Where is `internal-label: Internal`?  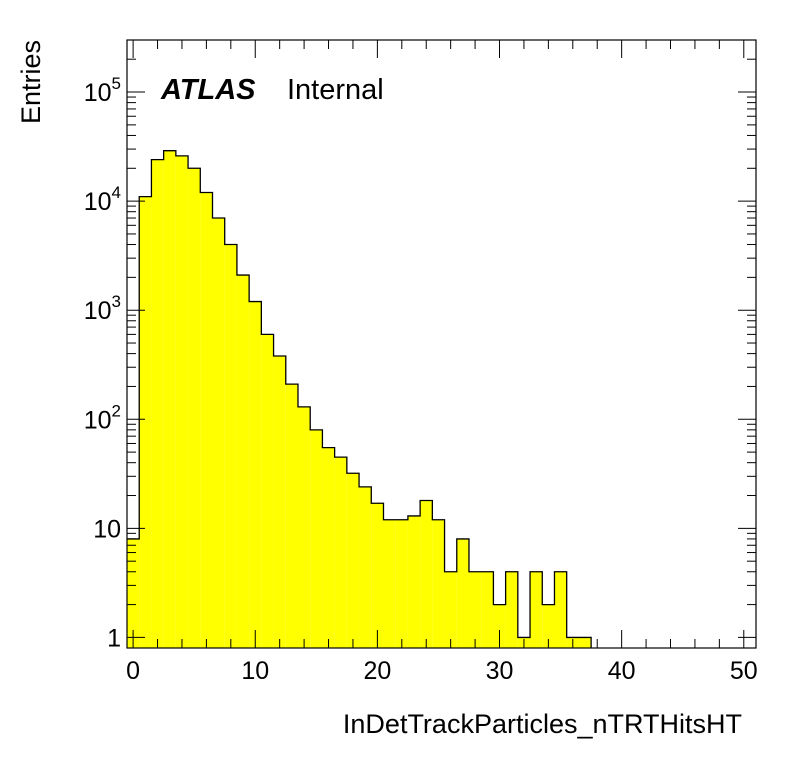
internal-label: Internal is located at coordinates (335, 90).